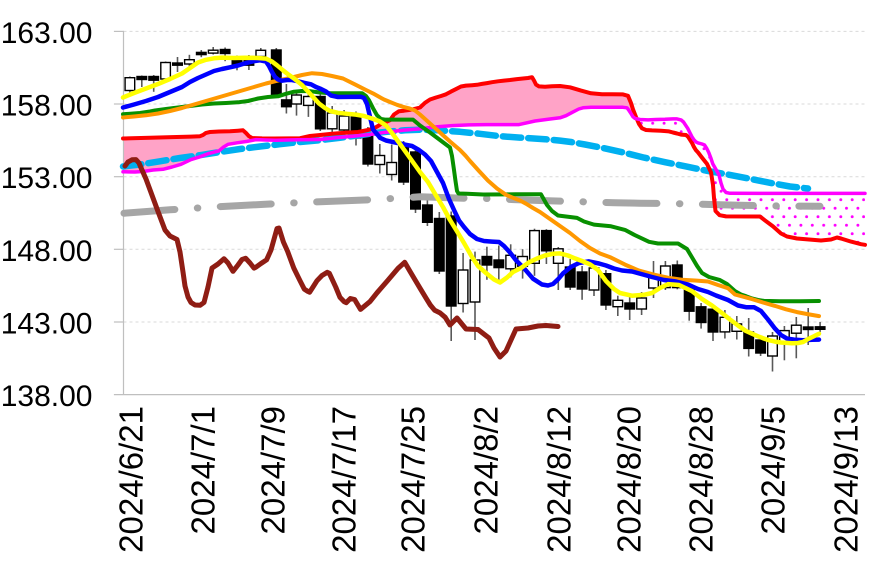 Image resolution: width=877 pixels, height=578 pixels. I want to click on svg-text: 2024/9/13, so click(846, 479).